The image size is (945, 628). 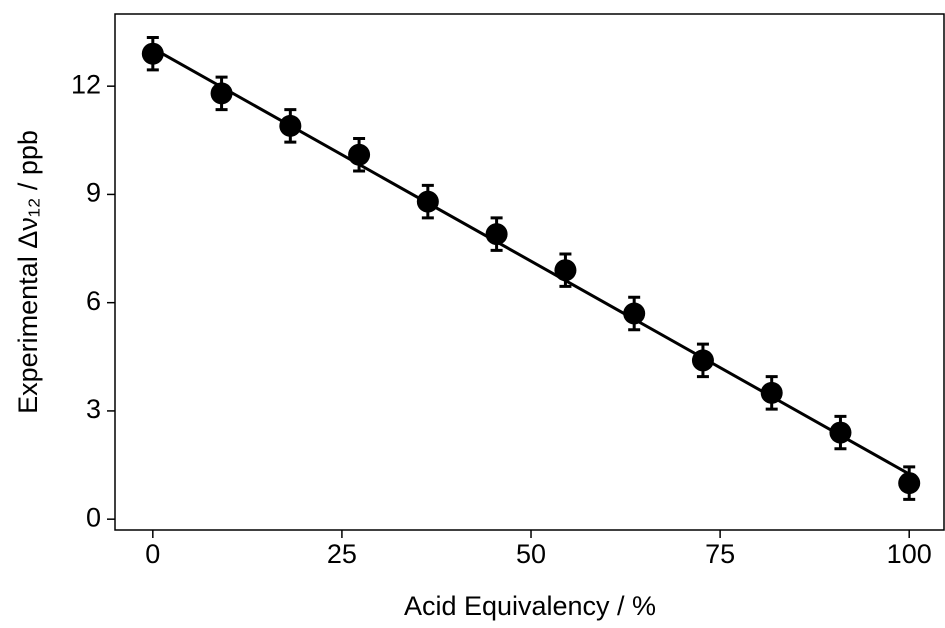 I want to click on y-tick-label: 0, so click(x=93, y=517).